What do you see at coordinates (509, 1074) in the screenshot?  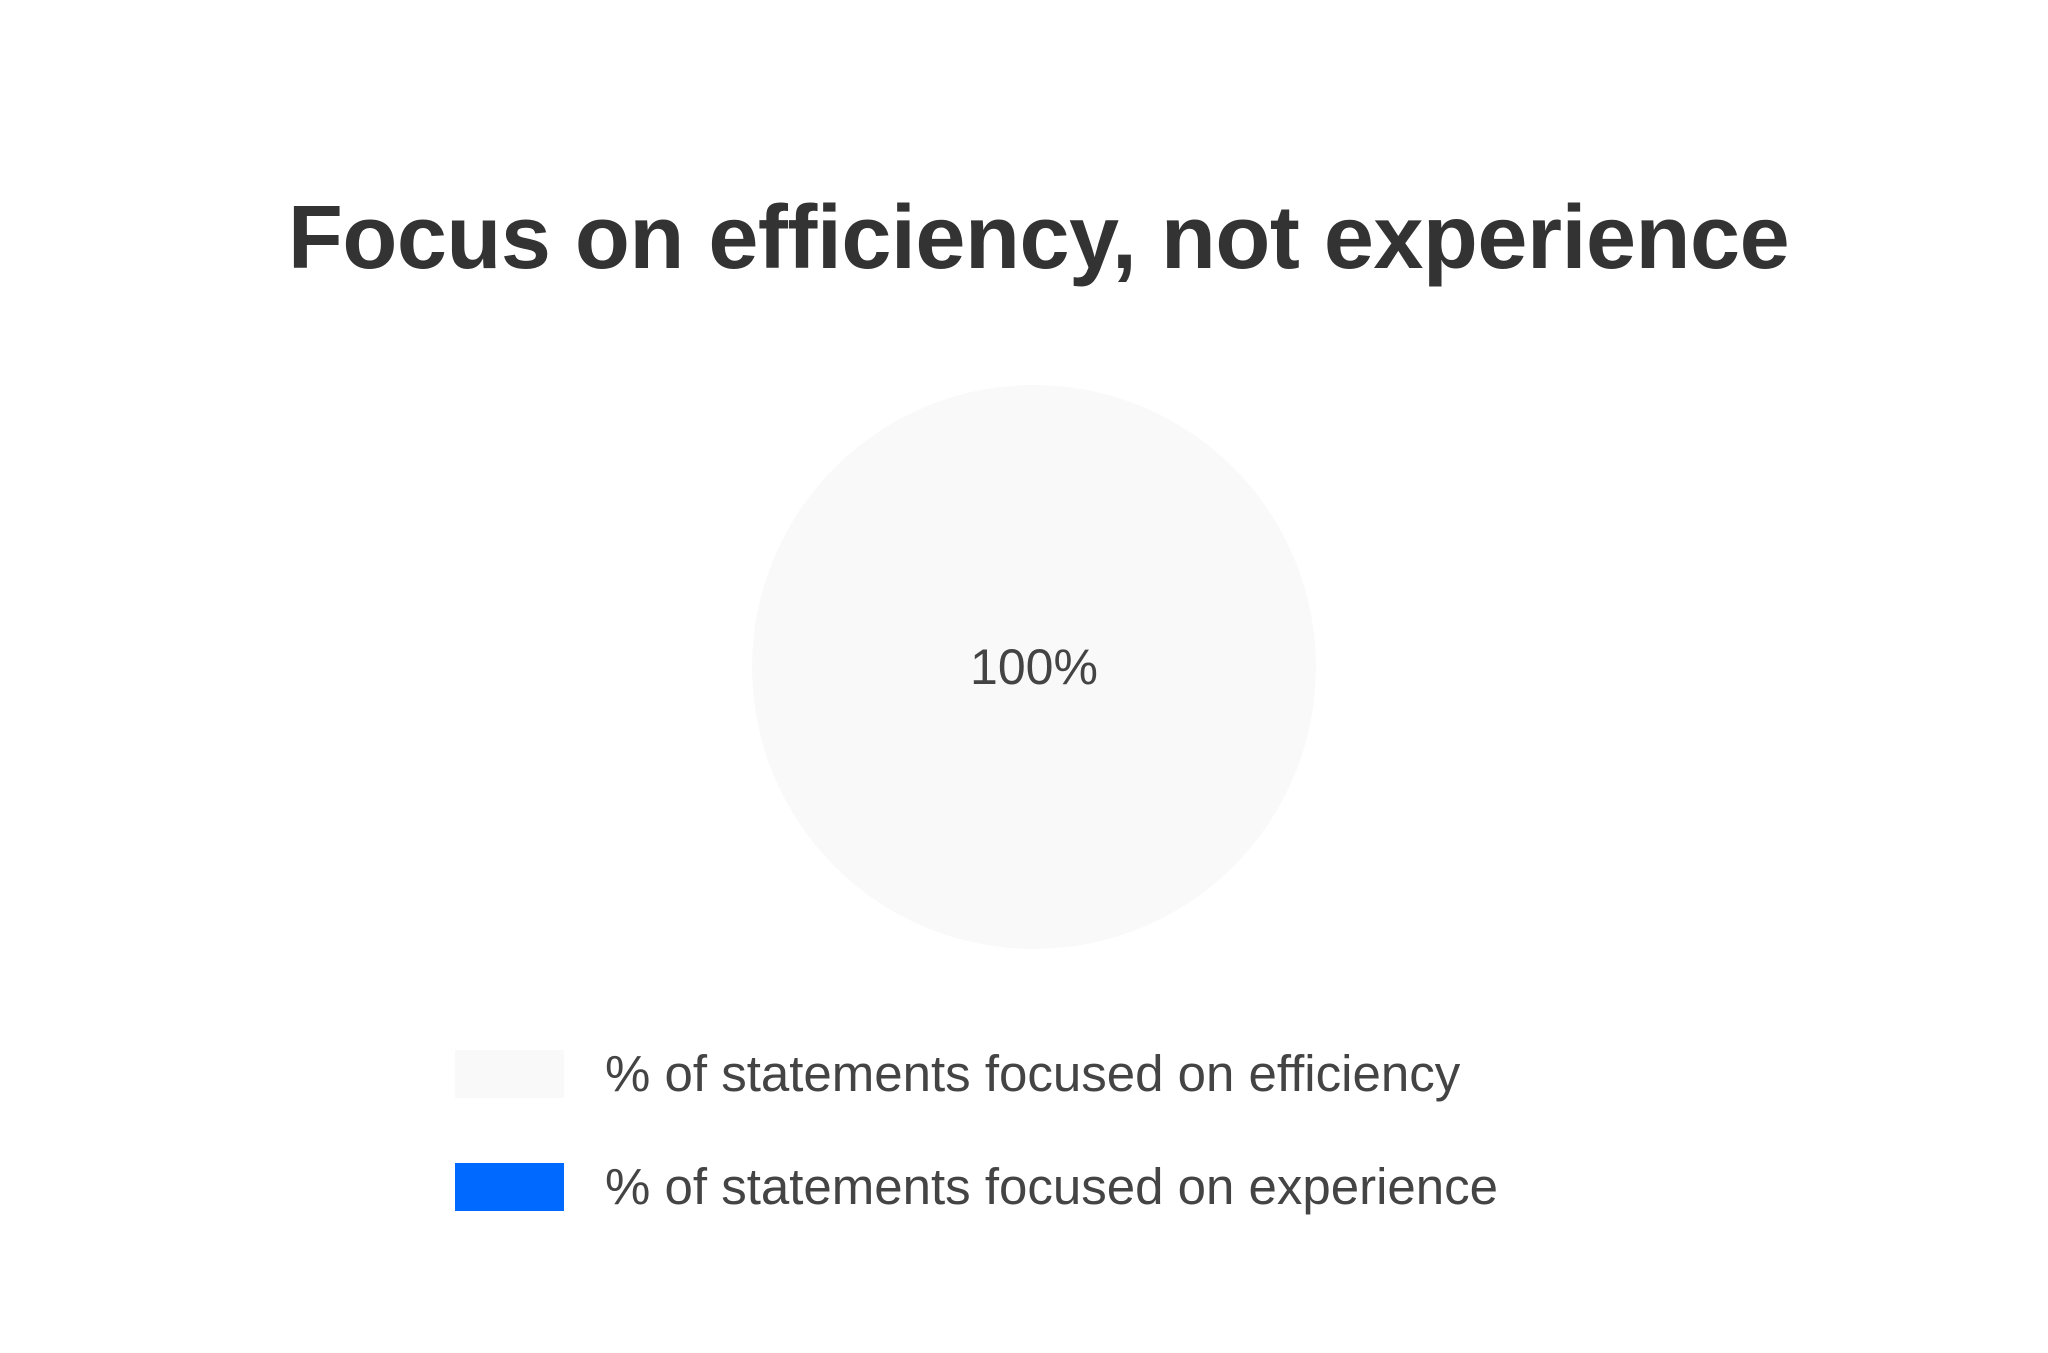 I see `legend-swatch-efficiency` at bounding box center [509, 1074].